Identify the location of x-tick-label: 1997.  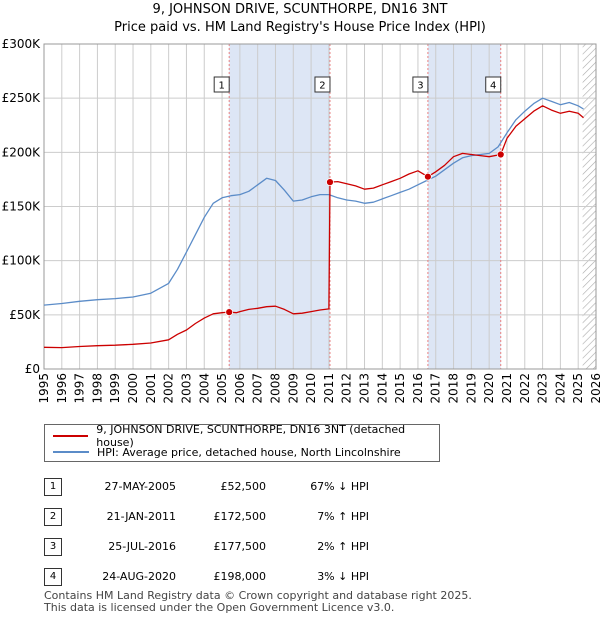
(80, 388).